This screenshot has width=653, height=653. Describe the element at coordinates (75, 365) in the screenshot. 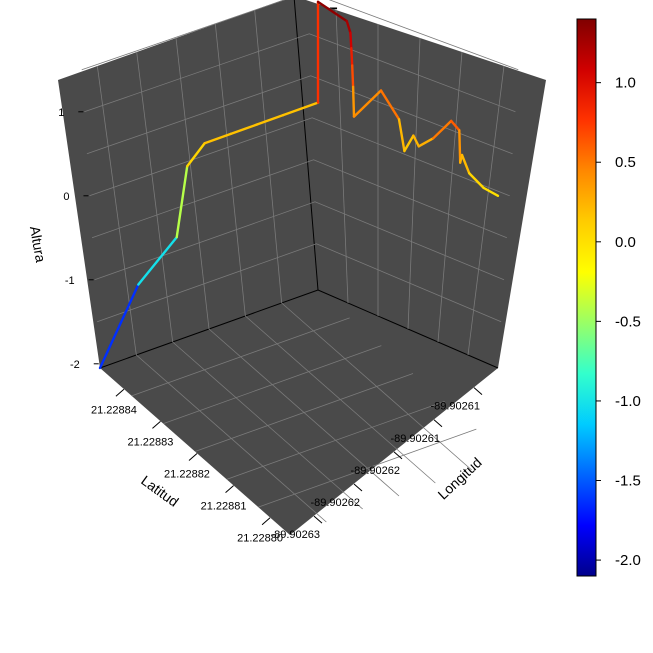

I see `z-tick-label: -2` at that location.